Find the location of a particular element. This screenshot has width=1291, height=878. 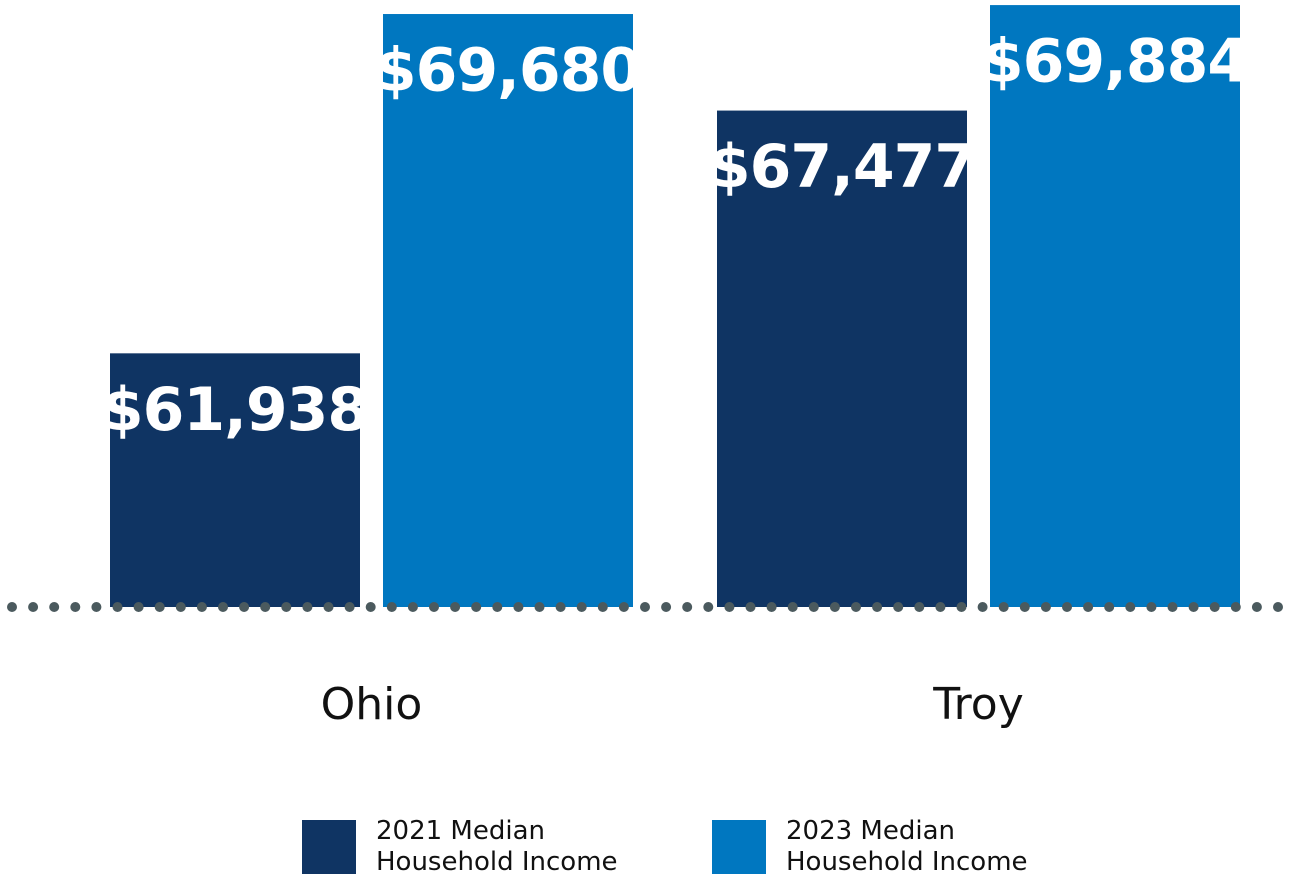

legend-item: 2021 Median Household Income is located at coordinates (474, 847).